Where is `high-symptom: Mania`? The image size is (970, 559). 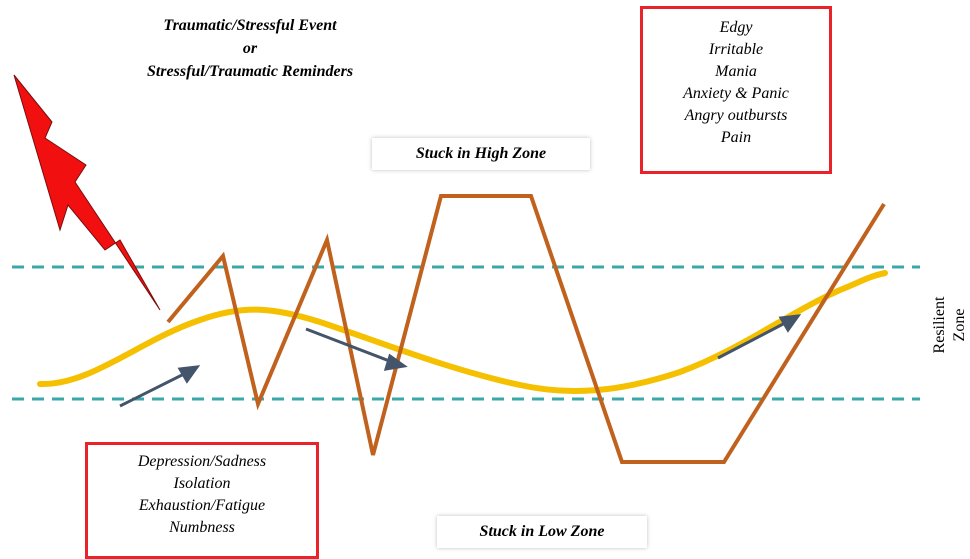
high-symptom: Mania is located at coordinates (736, 71).